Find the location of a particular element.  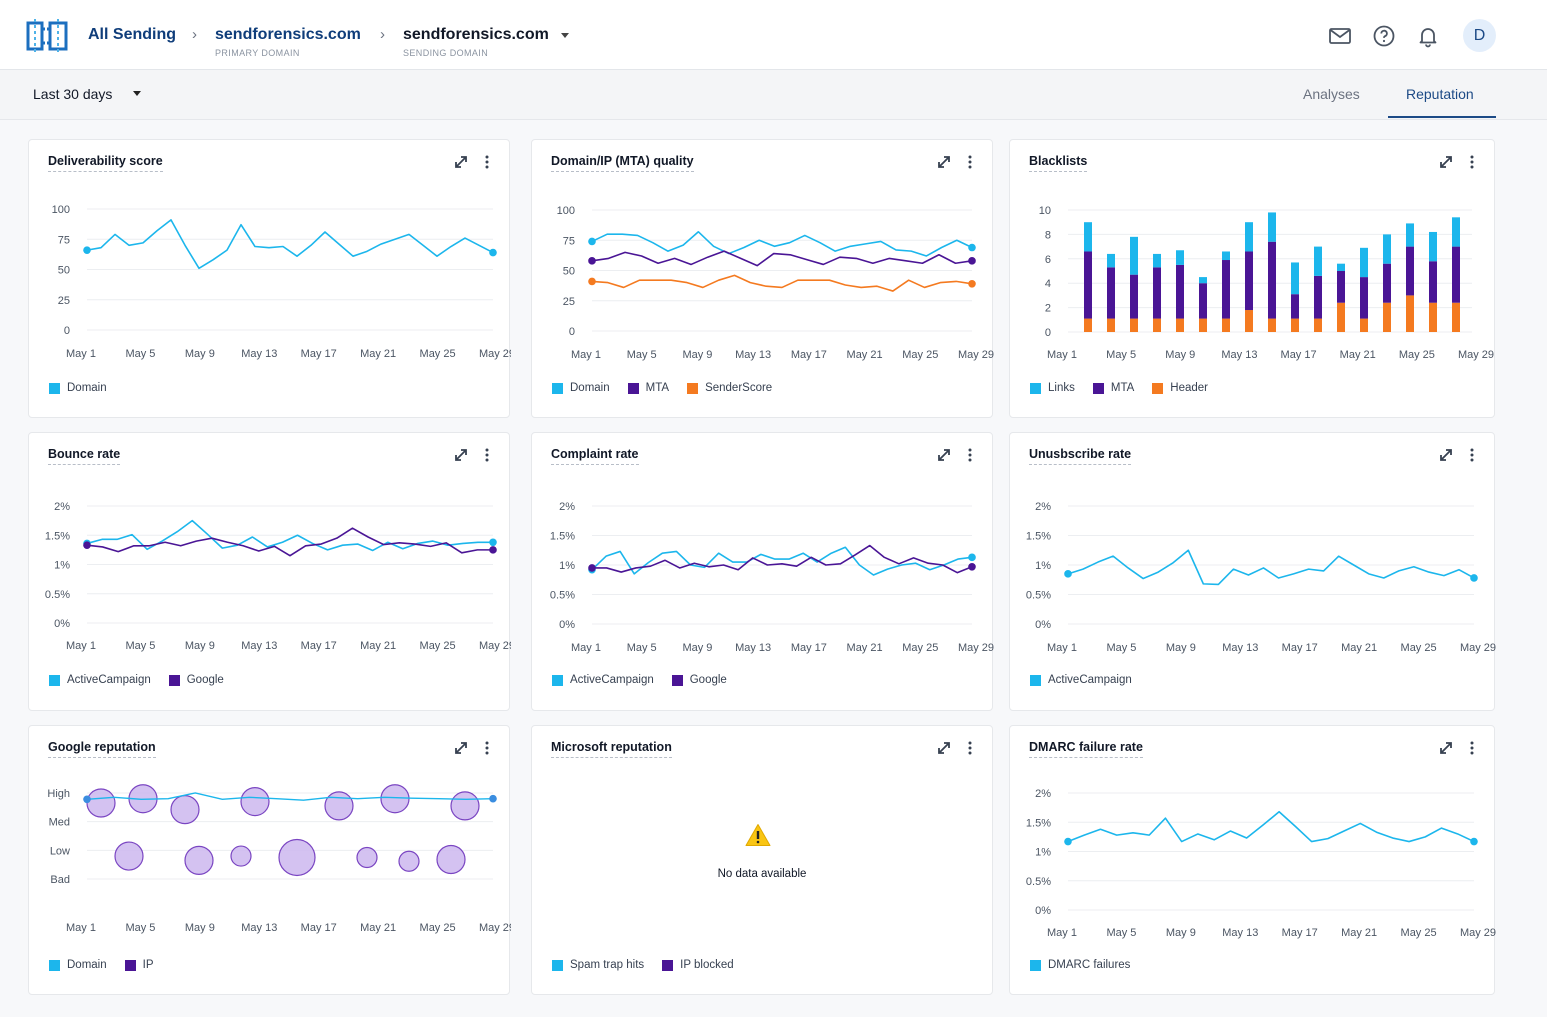

card-title: Domain/IP (MTA) quality is located at coordinates (622, 163).